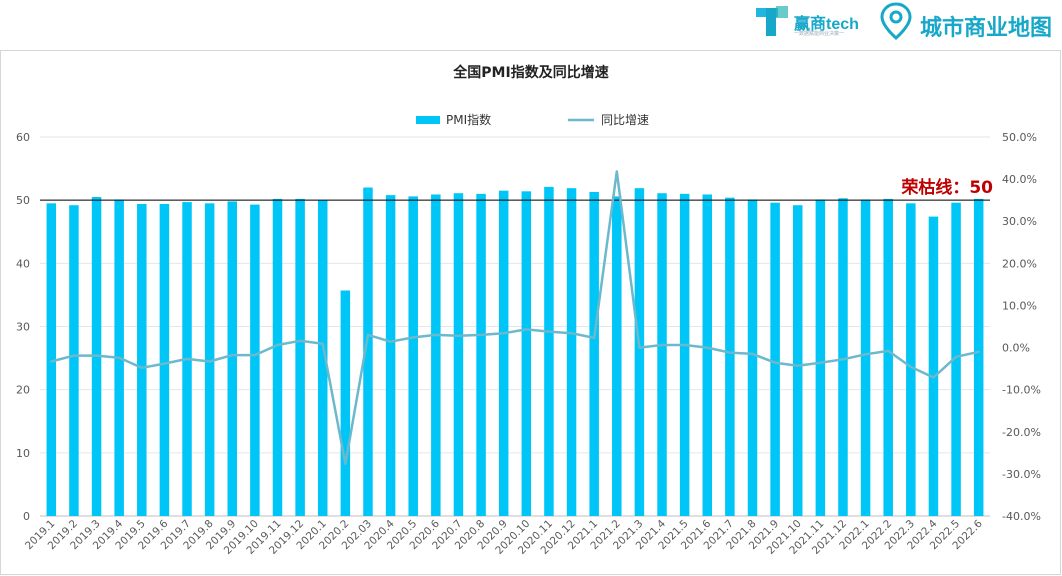 Image resolution: width=1062 pixels, height=576 pixels. I want to click on brand2-logo: 城市商业地图, so click(970, 22).